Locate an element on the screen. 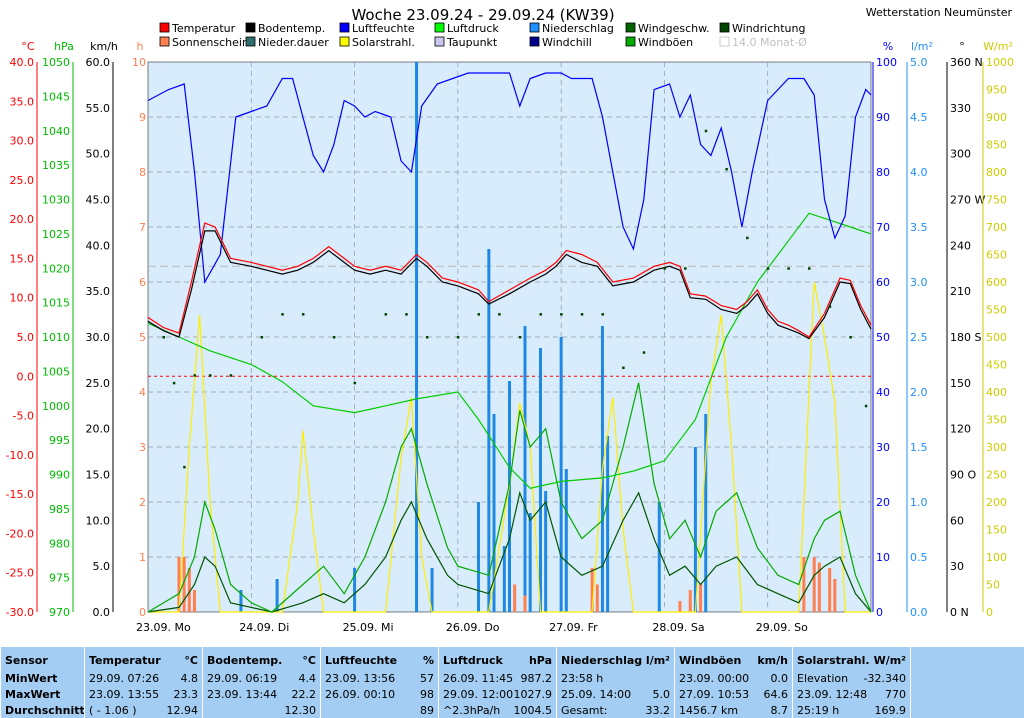 The width and height of the screenshot is (1024, 718). legend-label: Niederschlag is located at coordinates (578, 28).